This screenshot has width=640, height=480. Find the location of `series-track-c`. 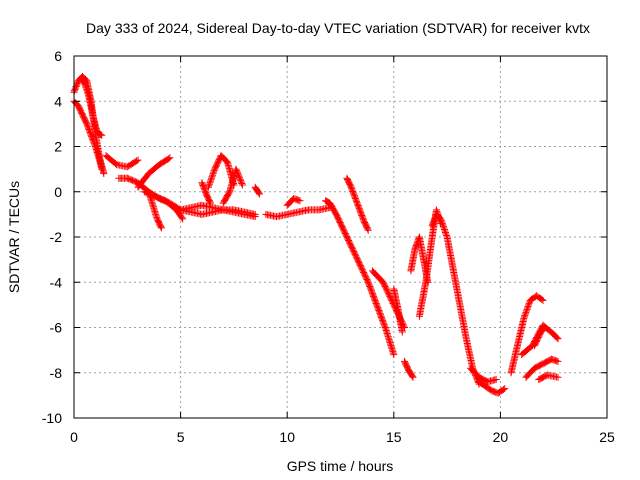

series-track-c is located at coordinates (91, 107).